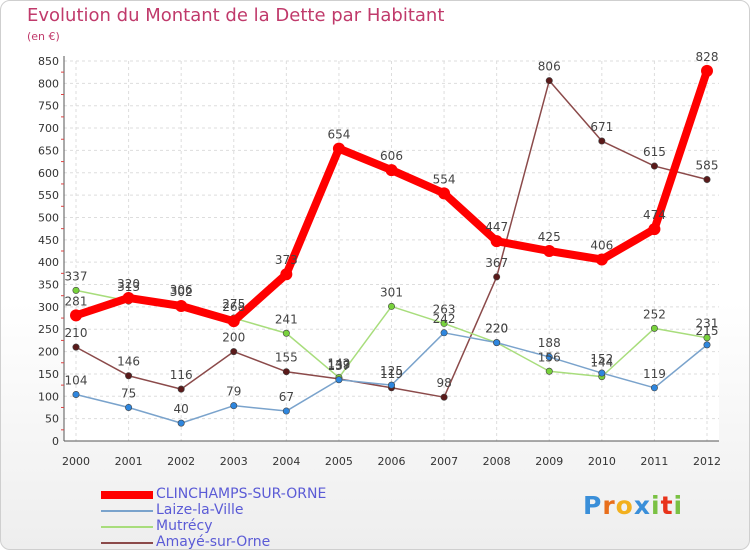 The width and height of the screenshot is (750, 550). I want to click on y-tick-label: 350, so click(48, 285).